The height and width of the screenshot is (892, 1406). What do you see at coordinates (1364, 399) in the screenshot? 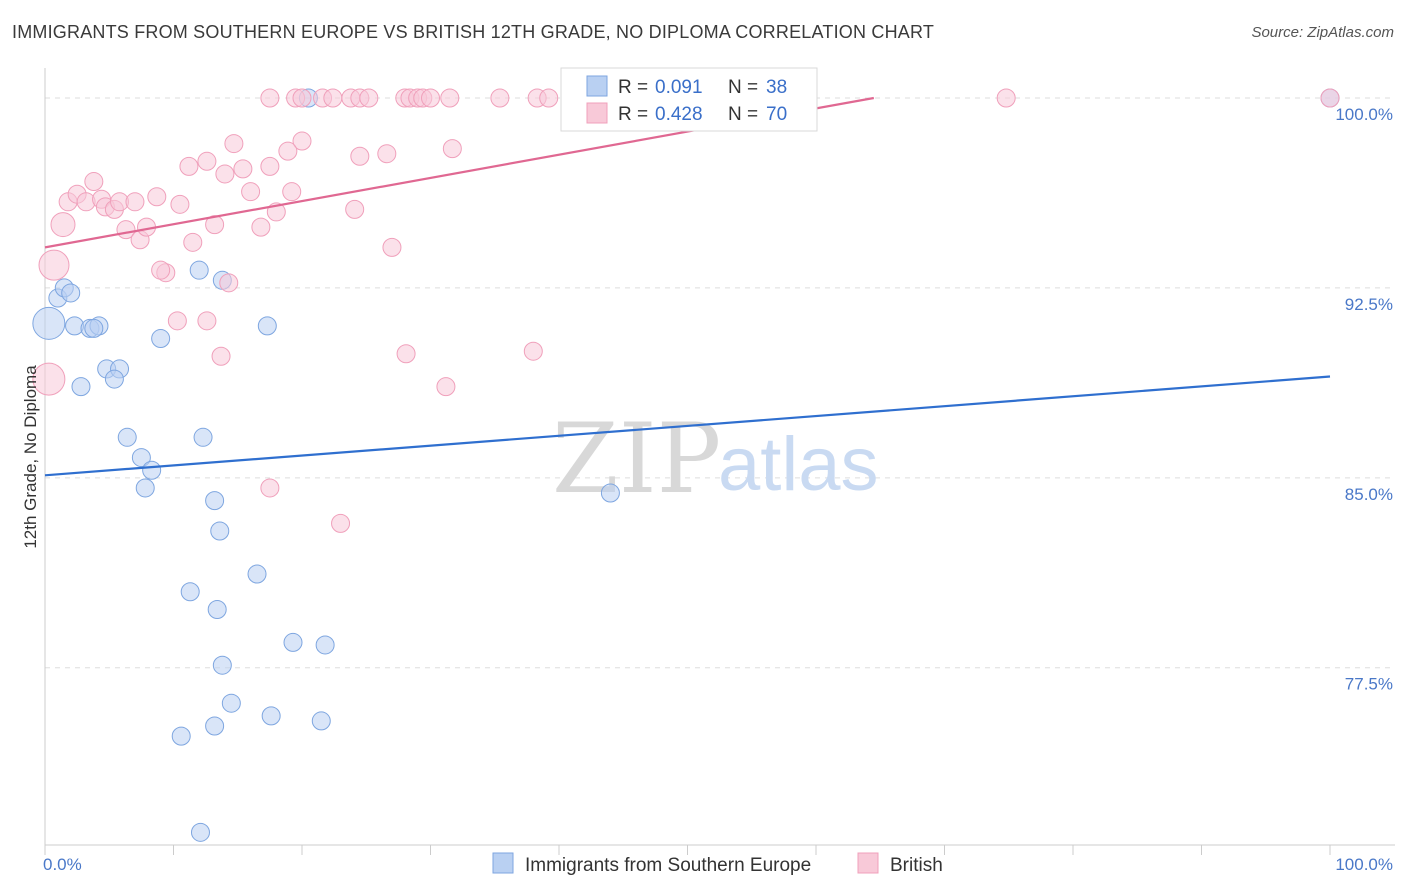
I see `y-tick-labels: 100.0% 92.5% 85.0% 77.5%` at bounding box center [1364, 399].